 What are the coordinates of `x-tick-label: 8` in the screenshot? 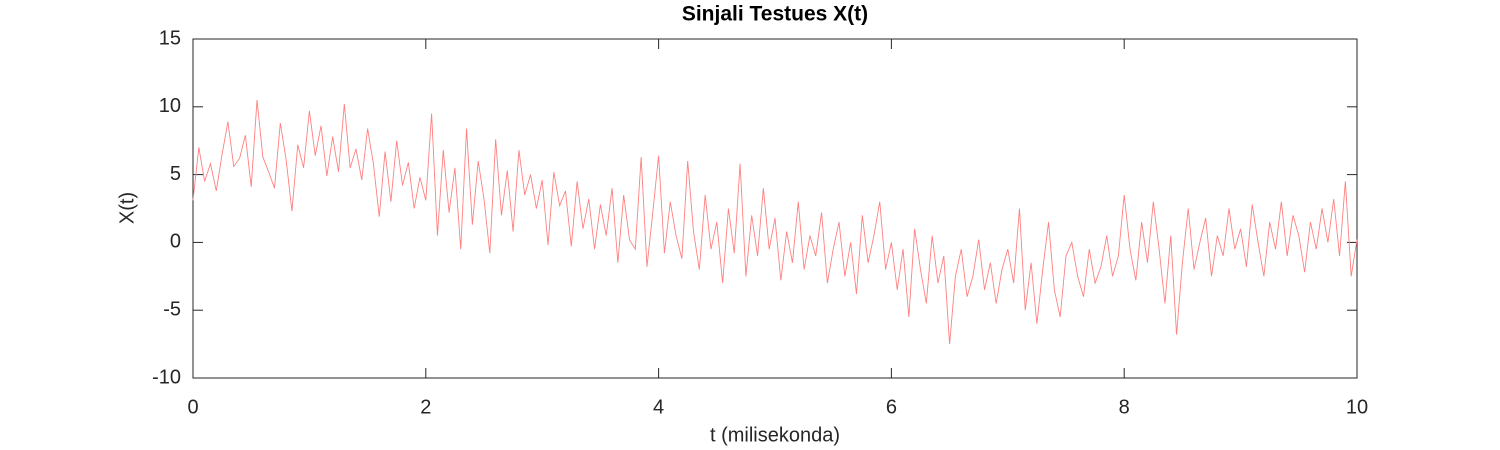 It's located at (1124, 407).